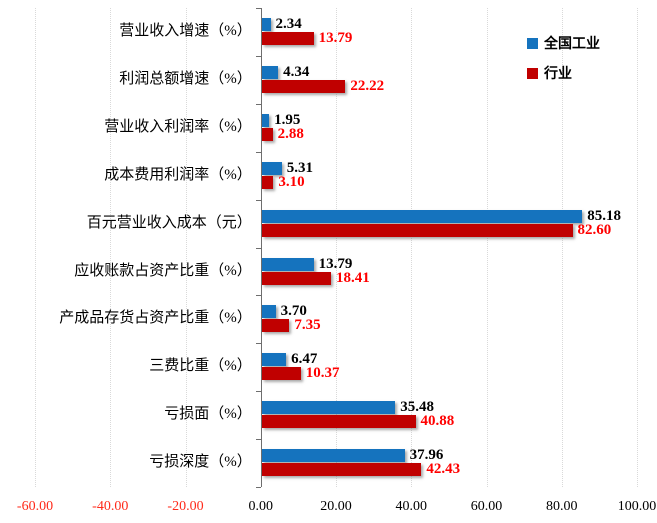  Describe the element at coordinates (604, 215) in the screenshot. I see `bar-value-label: 85.18` at that location.